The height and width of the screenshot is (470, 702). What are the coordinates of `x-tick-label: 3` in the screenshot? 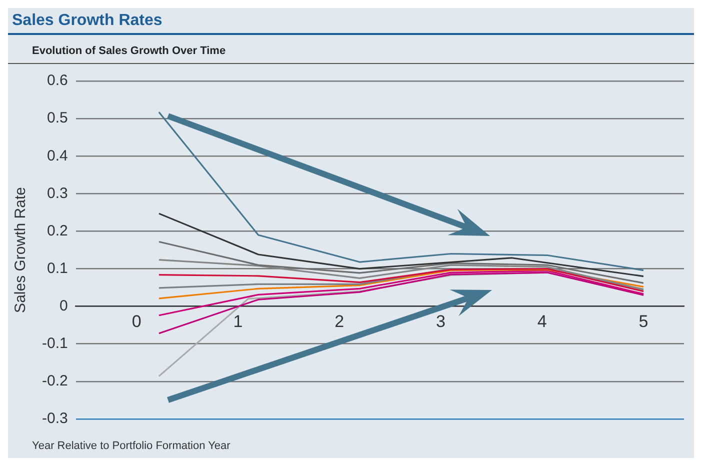 It's located at (441, 322).